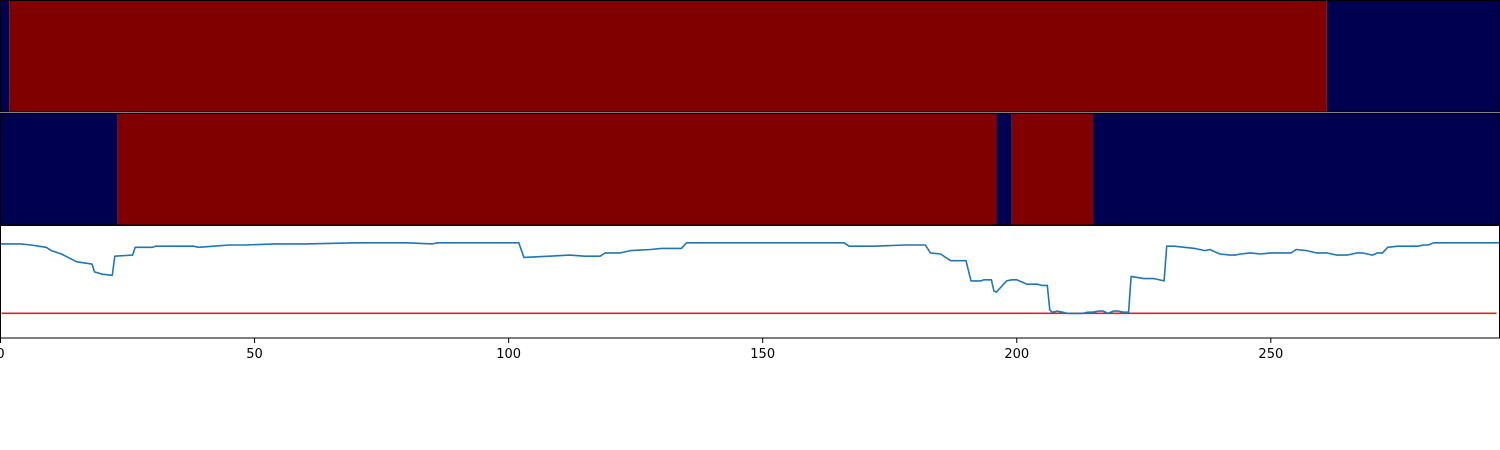  What do you see at coordinates (641, 350) in the screenshot?
I see `x-axis: 0 50 100 150 200 250` at bounding box center [641, 350].